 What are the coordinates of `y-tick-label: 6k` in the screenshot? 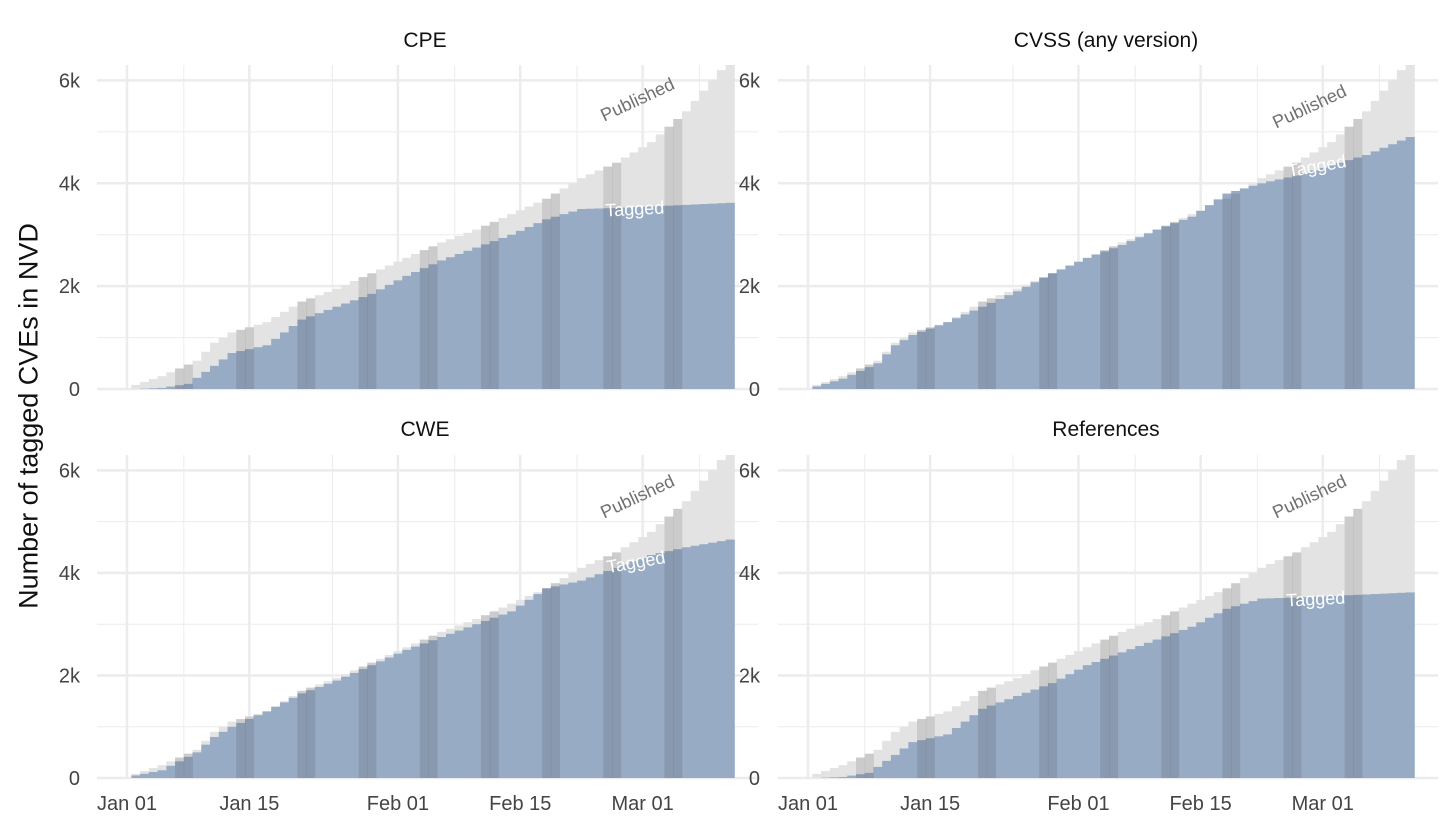 It's located at (70, 471).